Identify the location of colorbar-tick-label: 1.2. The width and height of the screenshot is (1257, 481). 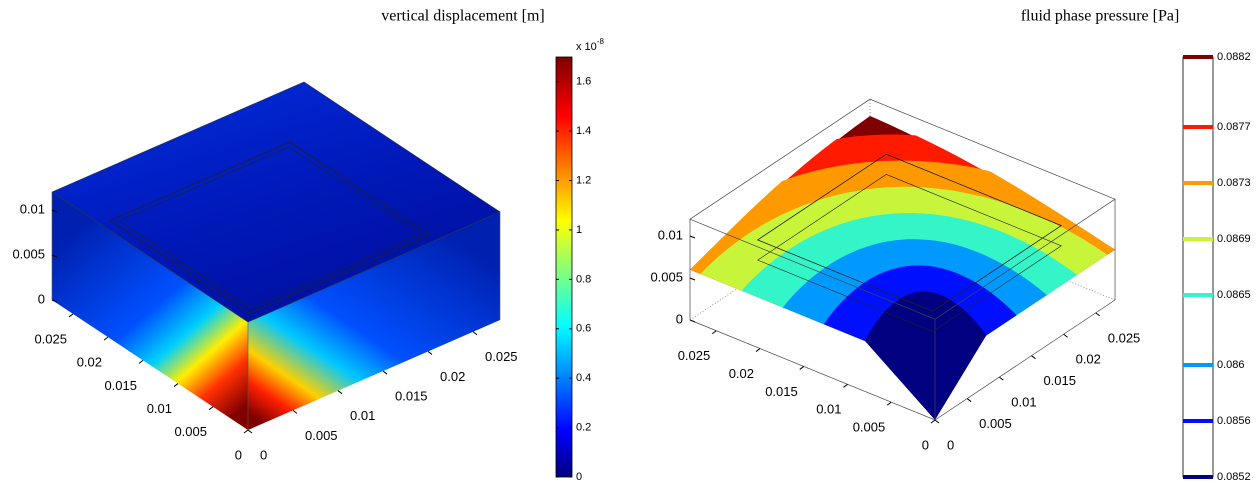
(583, 180).